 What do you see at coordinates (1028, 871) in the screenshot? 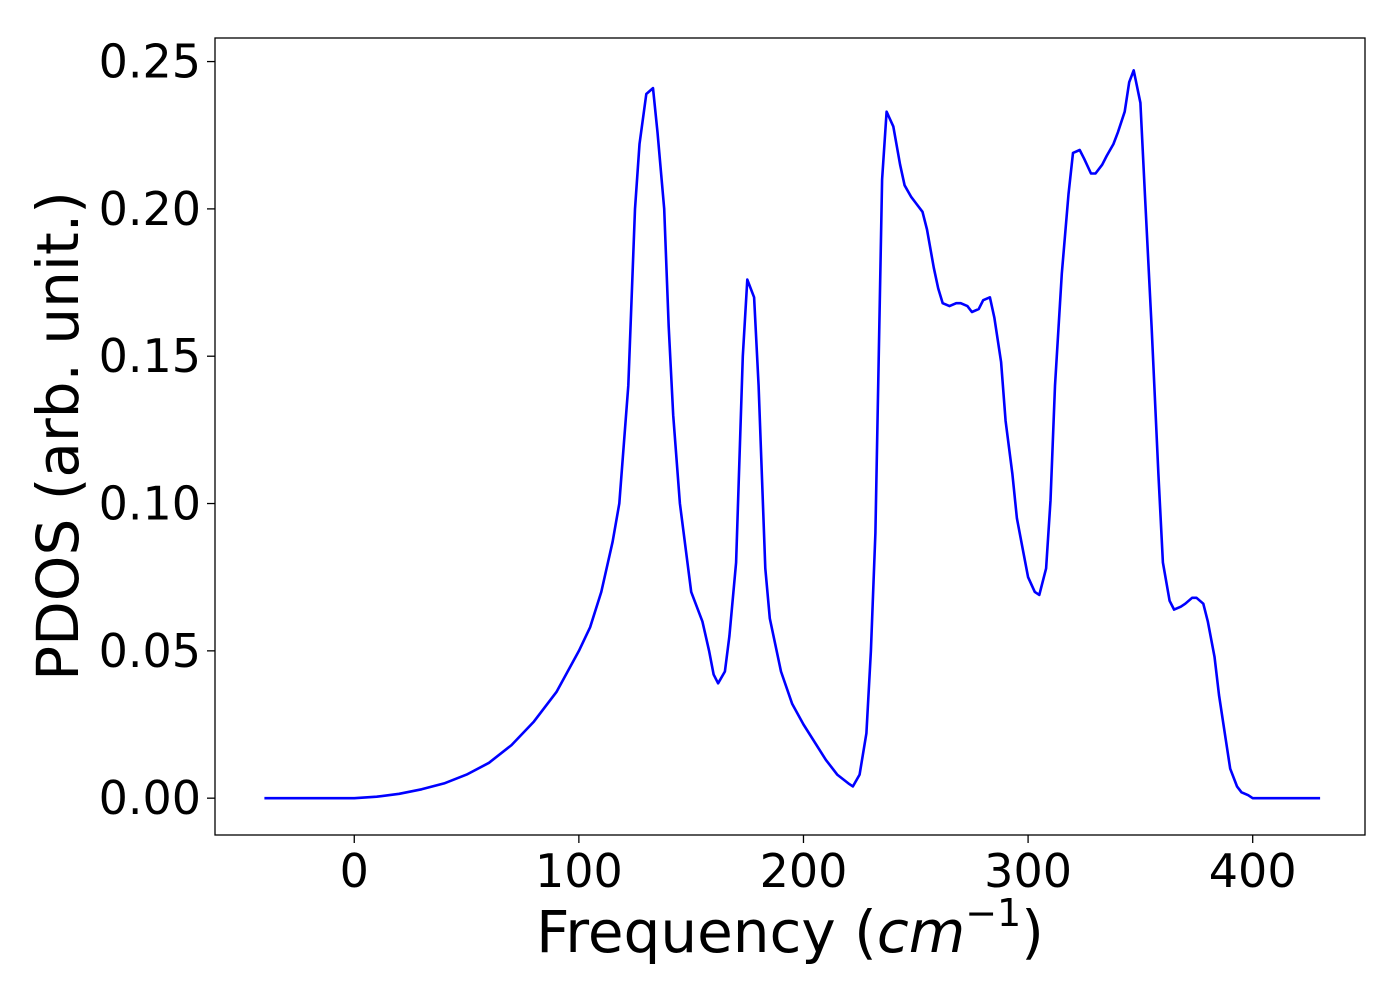
I see `x-tick-label: 300` at bounding box center [1028, 871].